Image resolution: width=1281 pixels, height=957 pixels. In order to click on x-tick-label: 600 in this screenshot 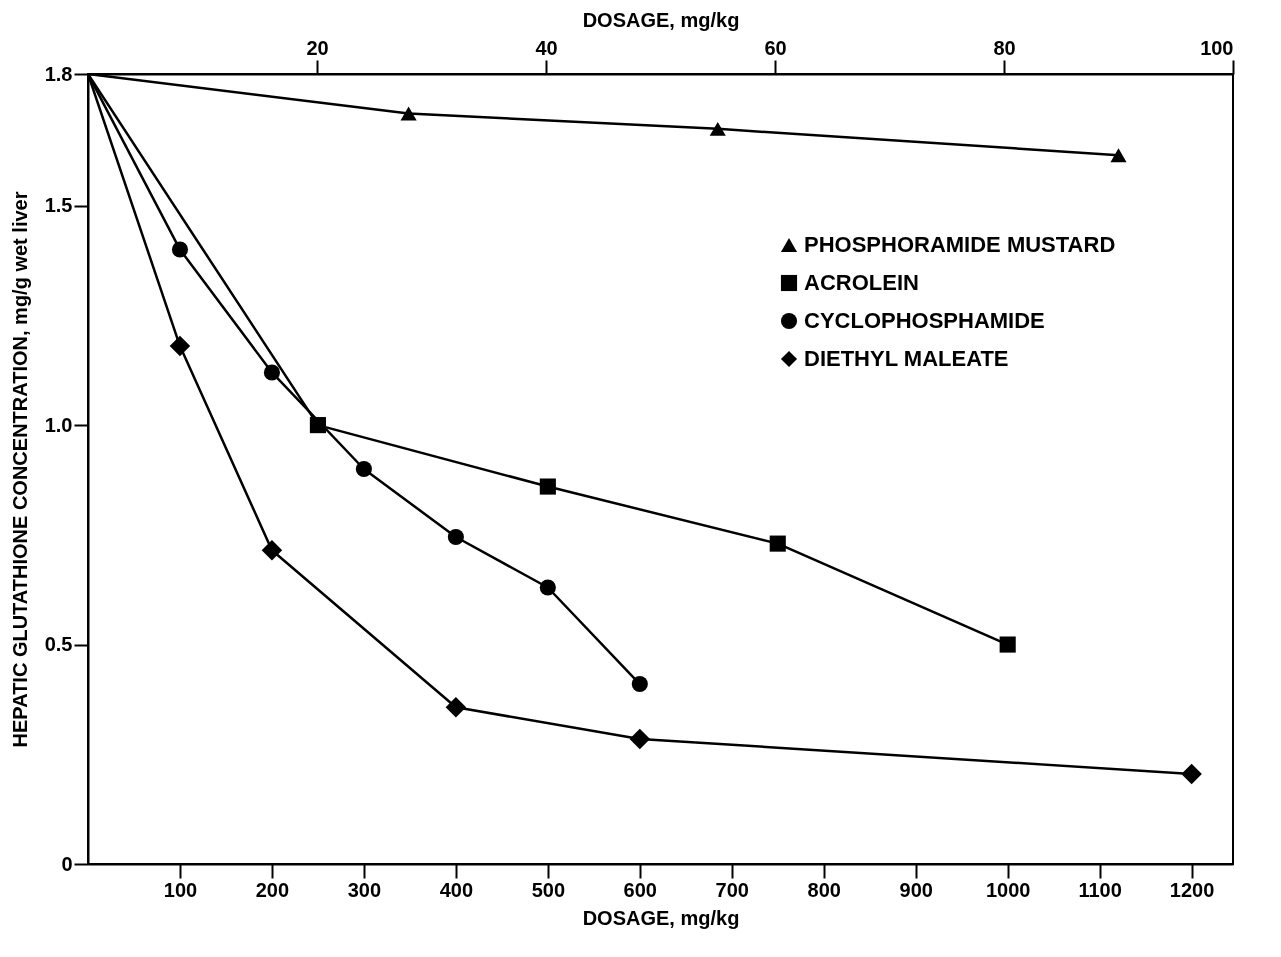, I will do `click(640, 889)`.